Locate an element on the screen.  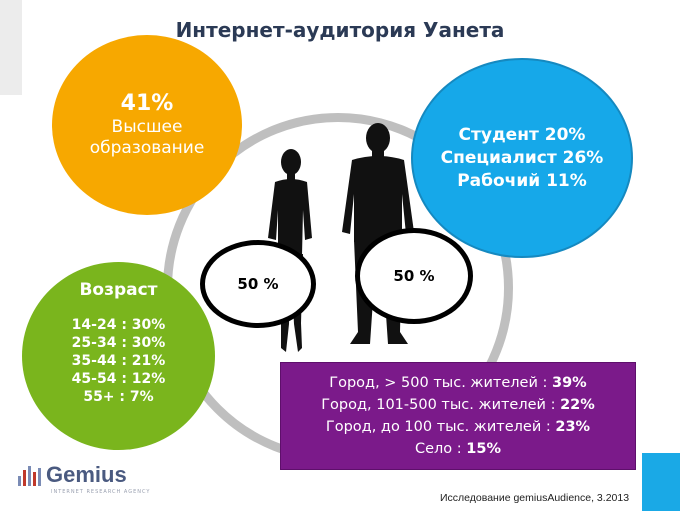
occupation-specialist: Специалист 26% is located at coordinates (522, 157).